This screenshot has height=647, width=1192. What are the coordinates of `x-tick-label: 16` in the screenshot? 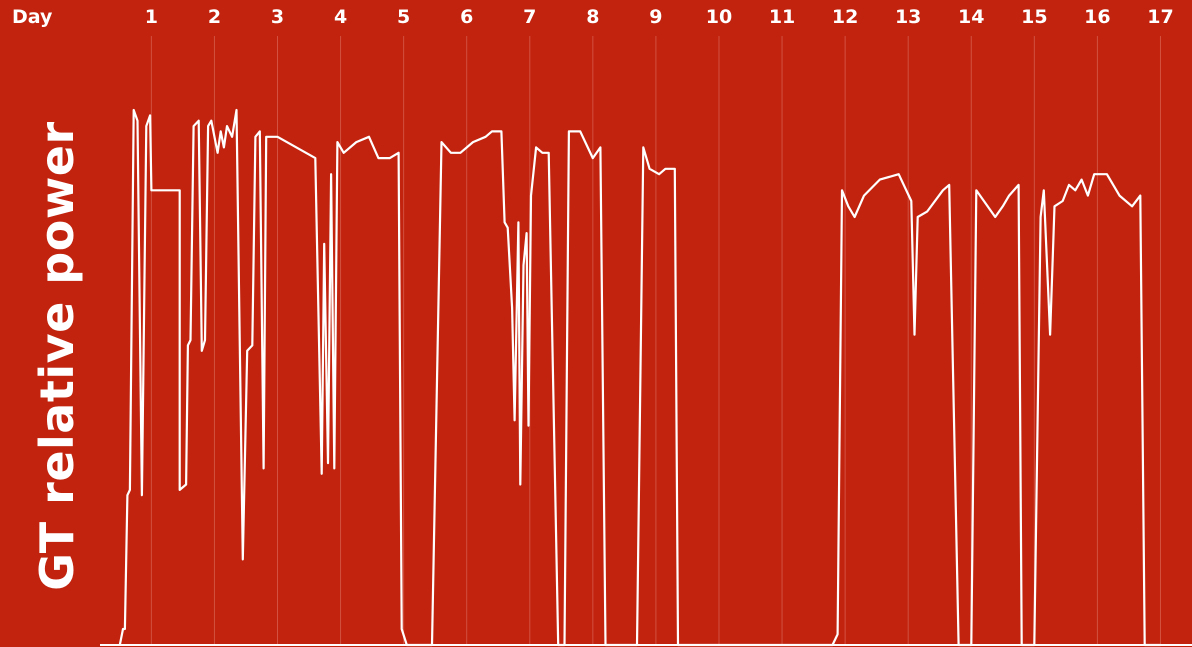 It's located at (1097, 17).